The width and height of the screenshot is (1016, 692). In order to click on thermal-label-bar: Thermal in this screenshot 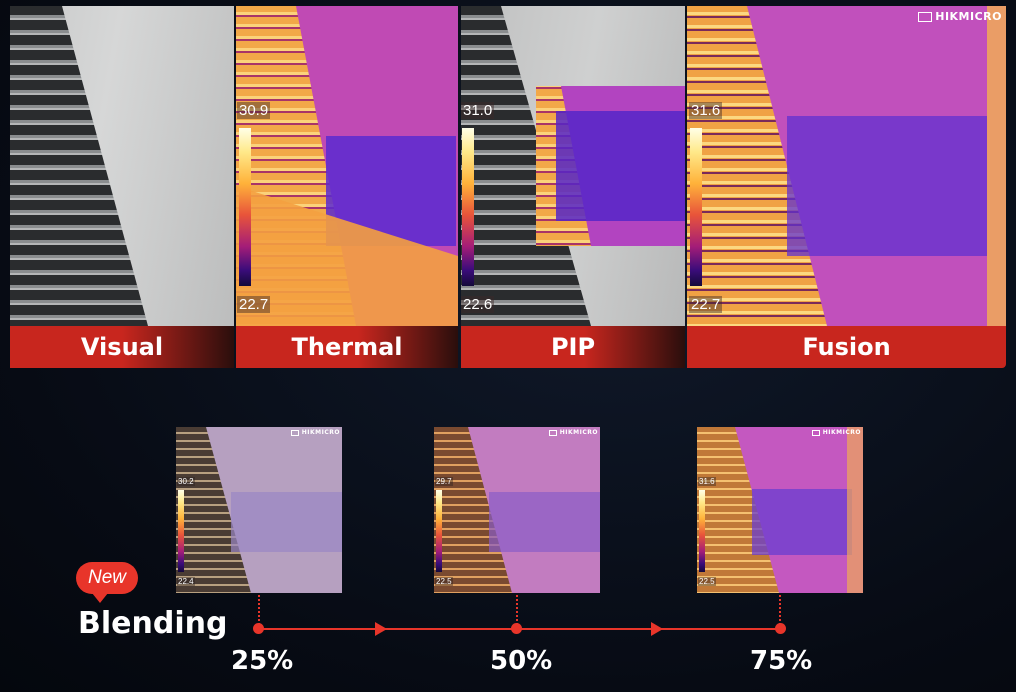, I will do `click(347, 347)`.